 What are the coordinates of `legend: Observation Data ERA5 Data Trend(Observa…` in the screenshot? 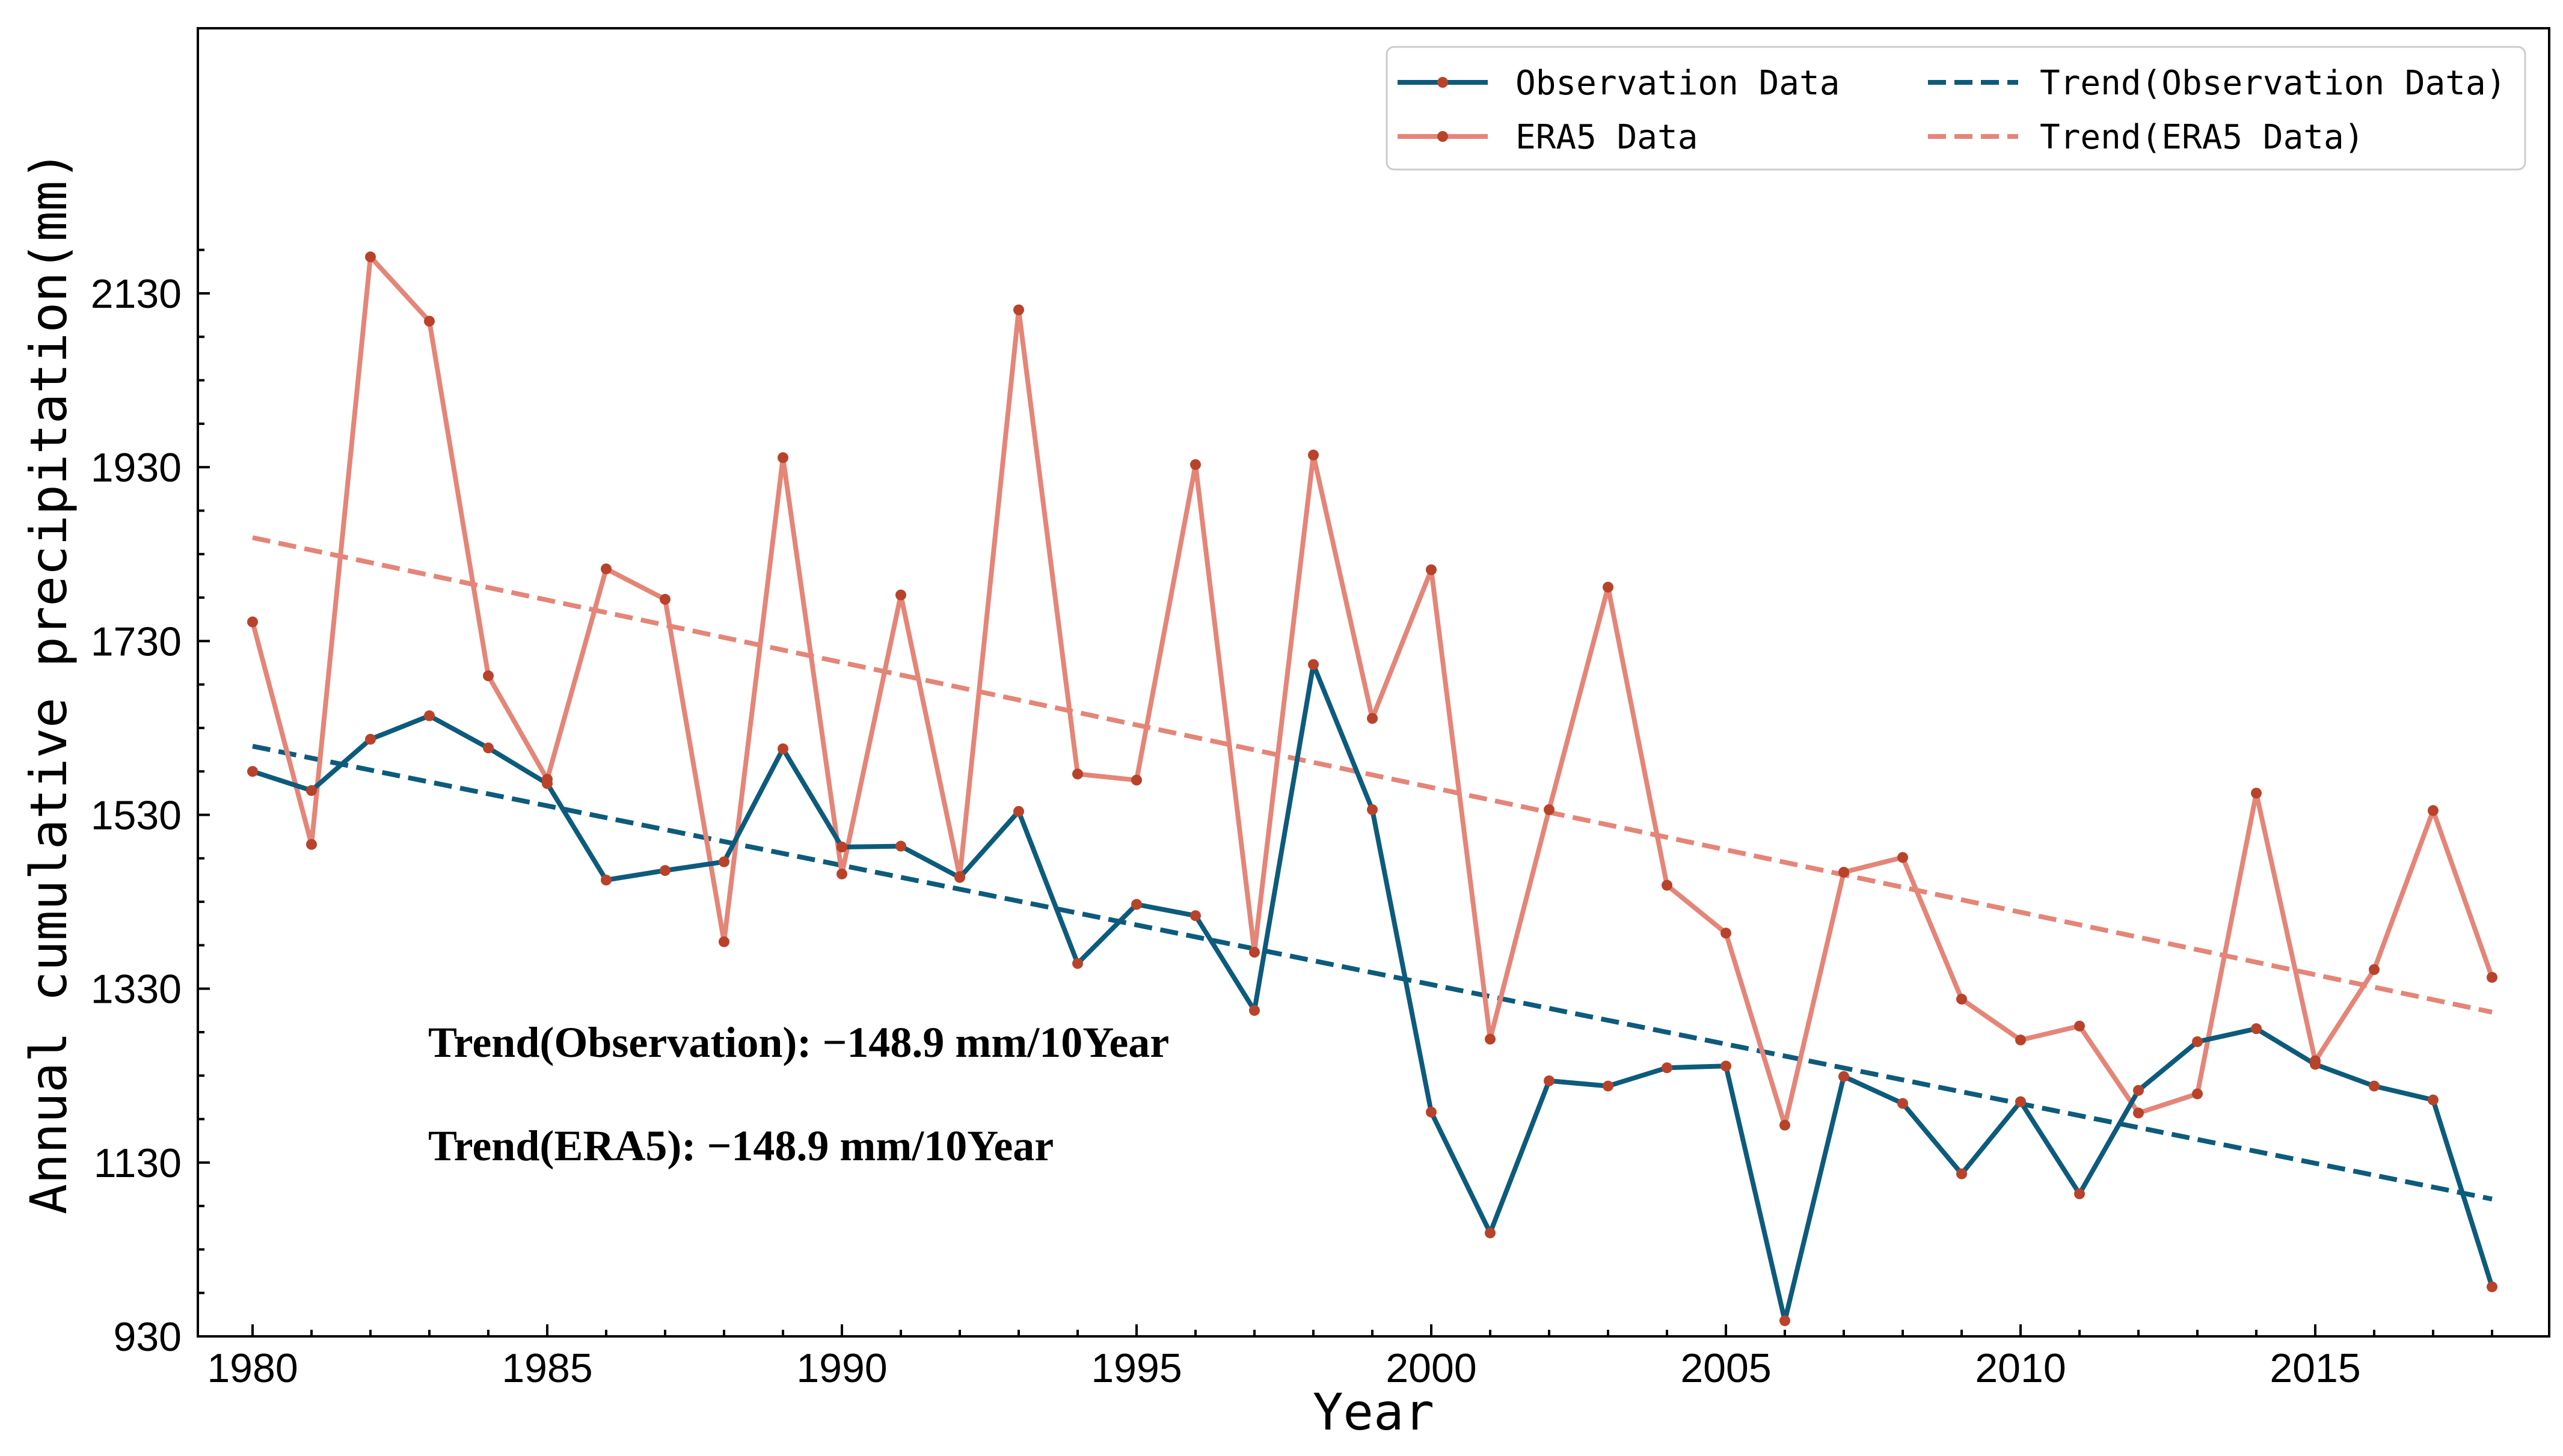 It's located at (1956, 109).